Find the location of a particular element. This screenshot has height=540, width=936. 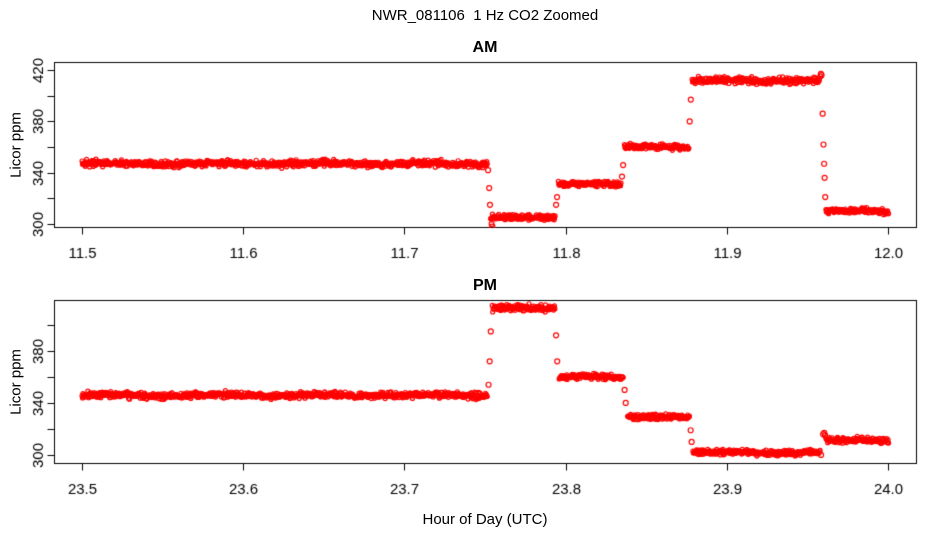

y-axis-label-pm: Licor ppm is located at coordinates (16, 382).